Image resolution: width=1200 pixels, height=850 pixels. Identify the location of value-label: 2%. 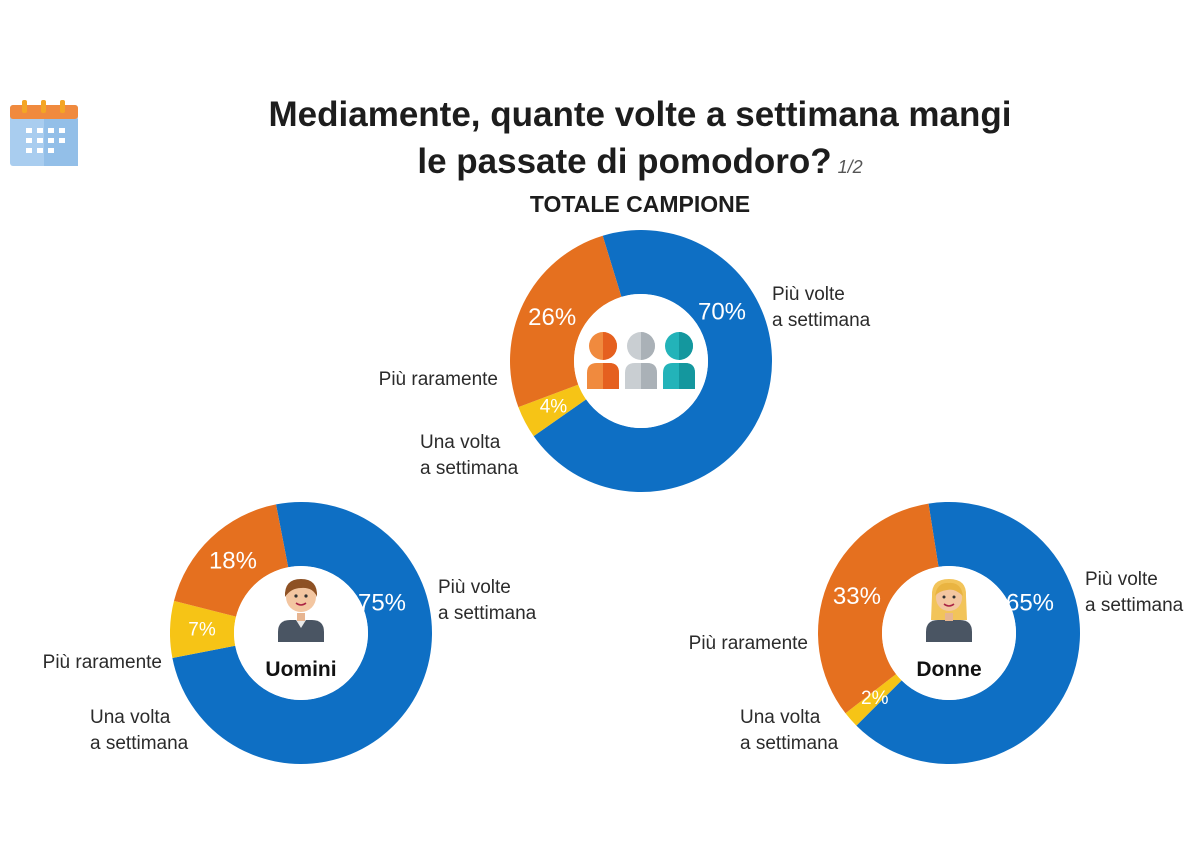
(875, 698).